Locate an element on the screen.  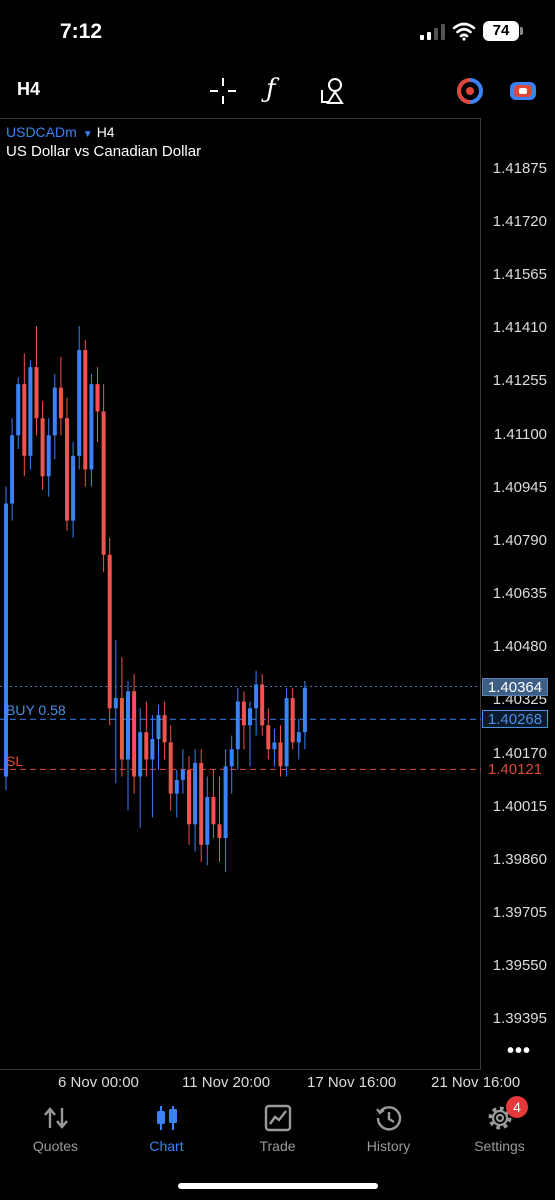
bid-price-tag: 1.40364 is located at coordinates (515, 687).